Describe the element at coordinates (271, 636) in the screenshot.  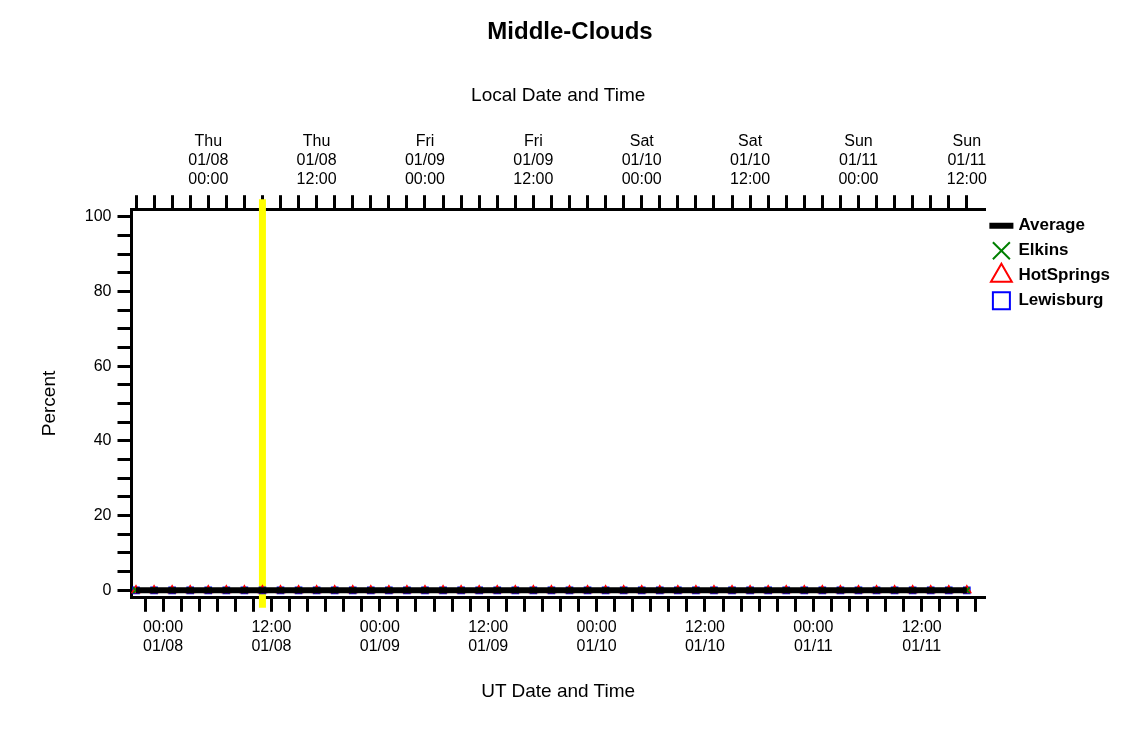
I see `x-tick-label: 12:00 01/08` at that location.